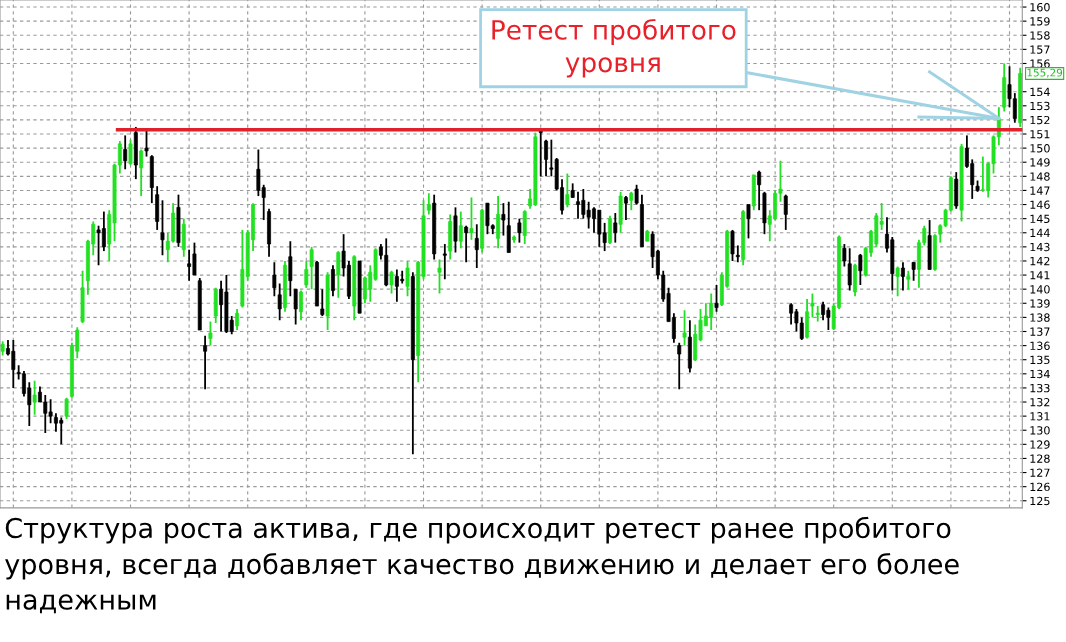 The height and width of the screenshot is (642, 1066). What do you see at coordinates (1040, 232) in the screenshot?
I see `y-tick-label: 144` at bounding box center [1040, 232].